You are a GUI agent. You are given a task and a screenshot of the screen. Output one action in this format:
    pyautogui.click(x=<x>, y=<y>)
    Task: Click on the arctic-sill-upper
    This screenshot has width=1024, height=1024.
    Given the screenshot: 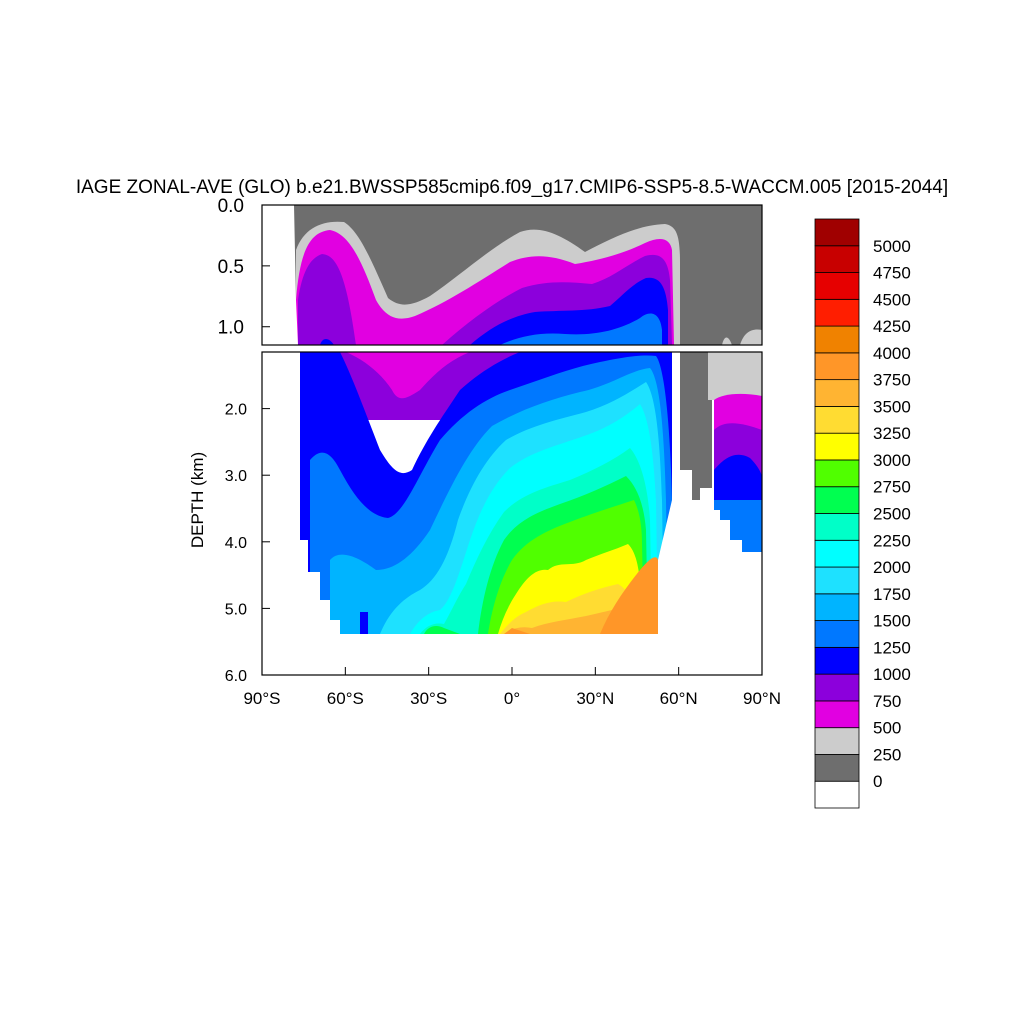 What is the action you would take?
    pyautogui.click(x=721, y=275)
    